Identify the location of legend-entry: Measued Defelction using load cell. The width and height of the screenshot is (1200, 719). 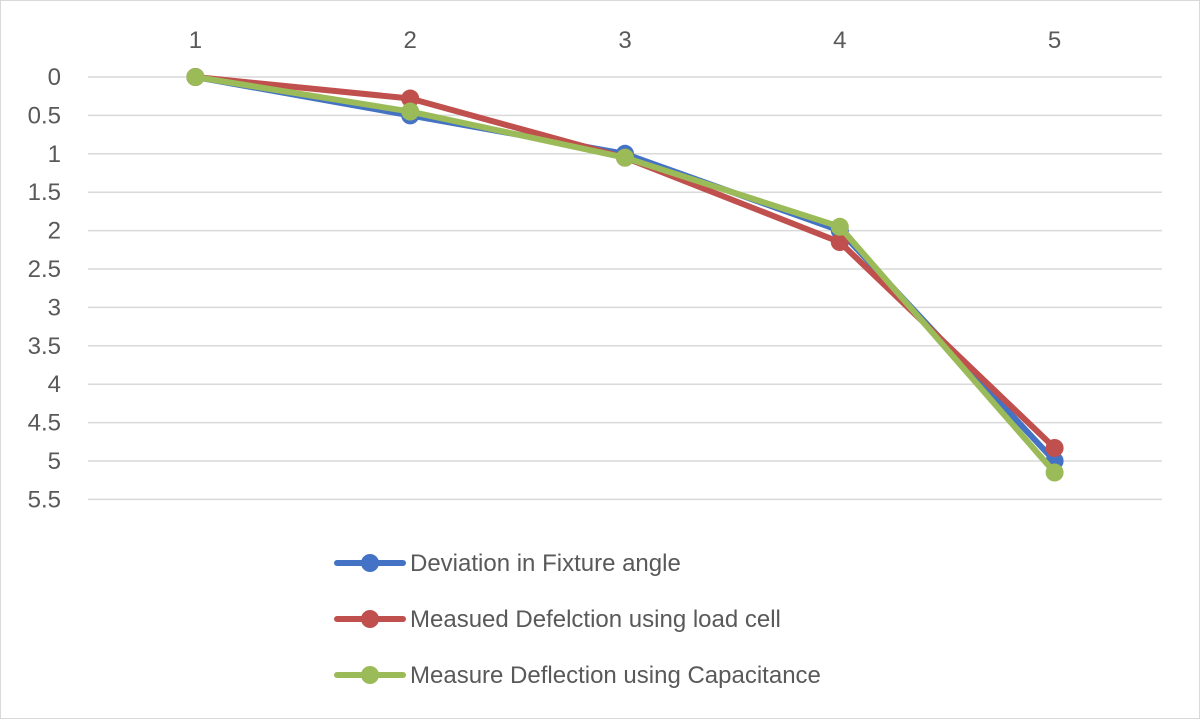
(557, 619).